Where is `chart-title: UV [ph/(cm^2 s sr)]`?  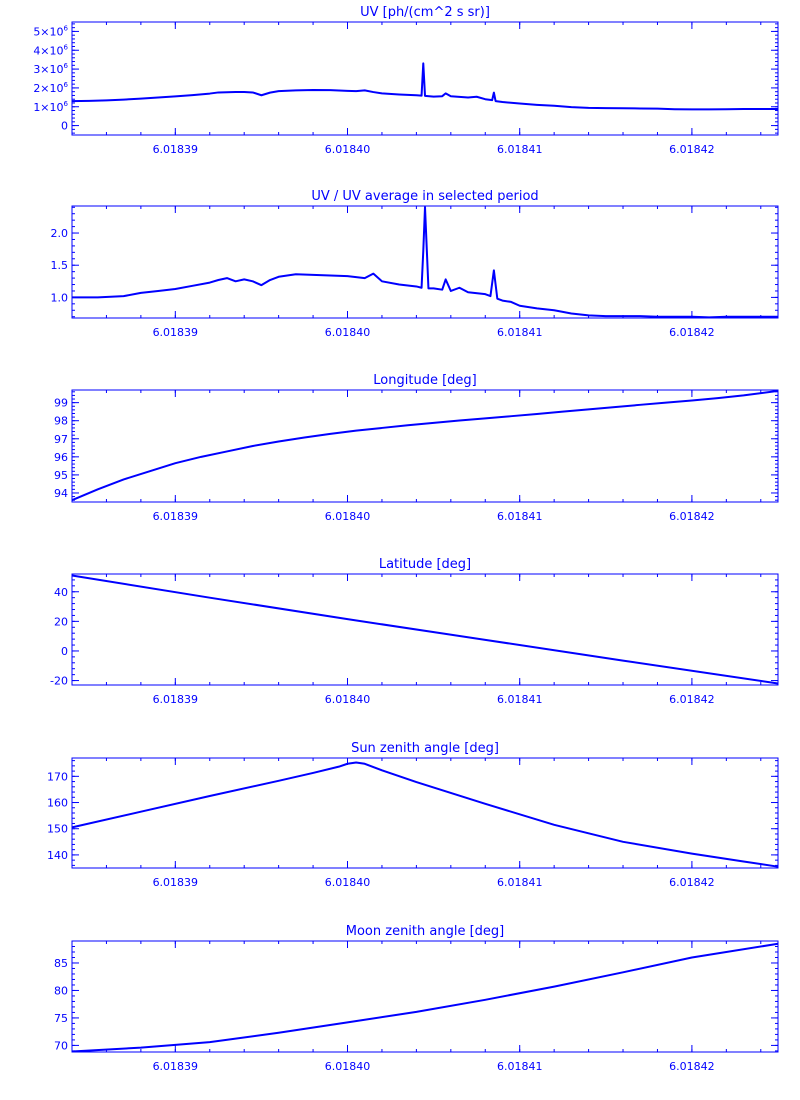 chart-title: UV [ph/(cm^2 s sr)] is located at coordinates (425, 12).